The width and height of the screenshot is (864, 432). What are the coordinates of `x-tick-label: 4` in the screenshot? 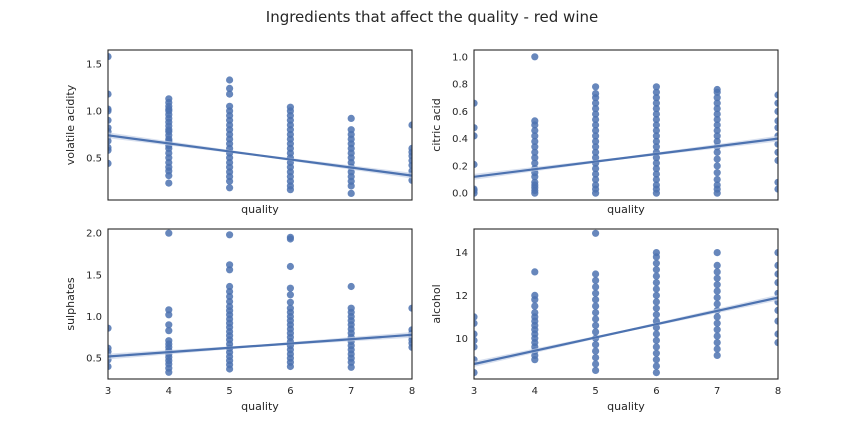 It's located at (169, 391).